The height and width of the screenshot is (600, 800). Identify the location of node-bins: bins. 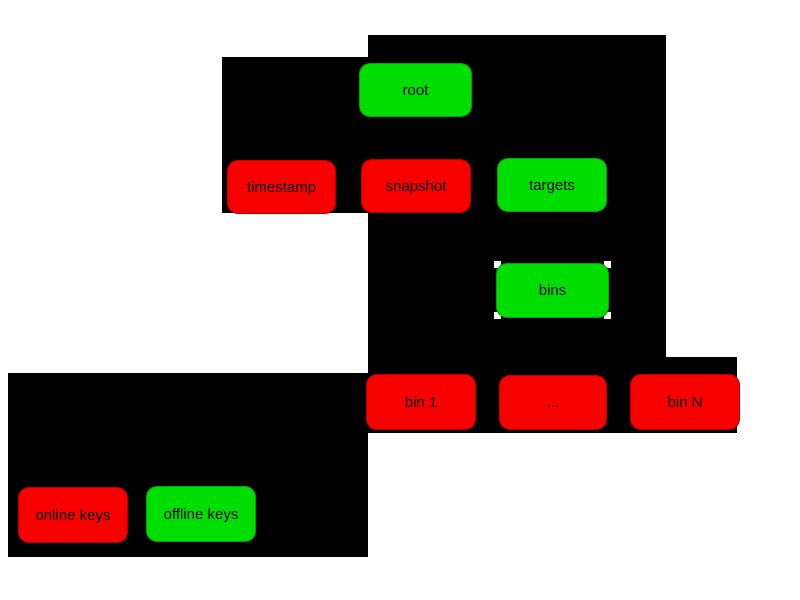
(552, 290).